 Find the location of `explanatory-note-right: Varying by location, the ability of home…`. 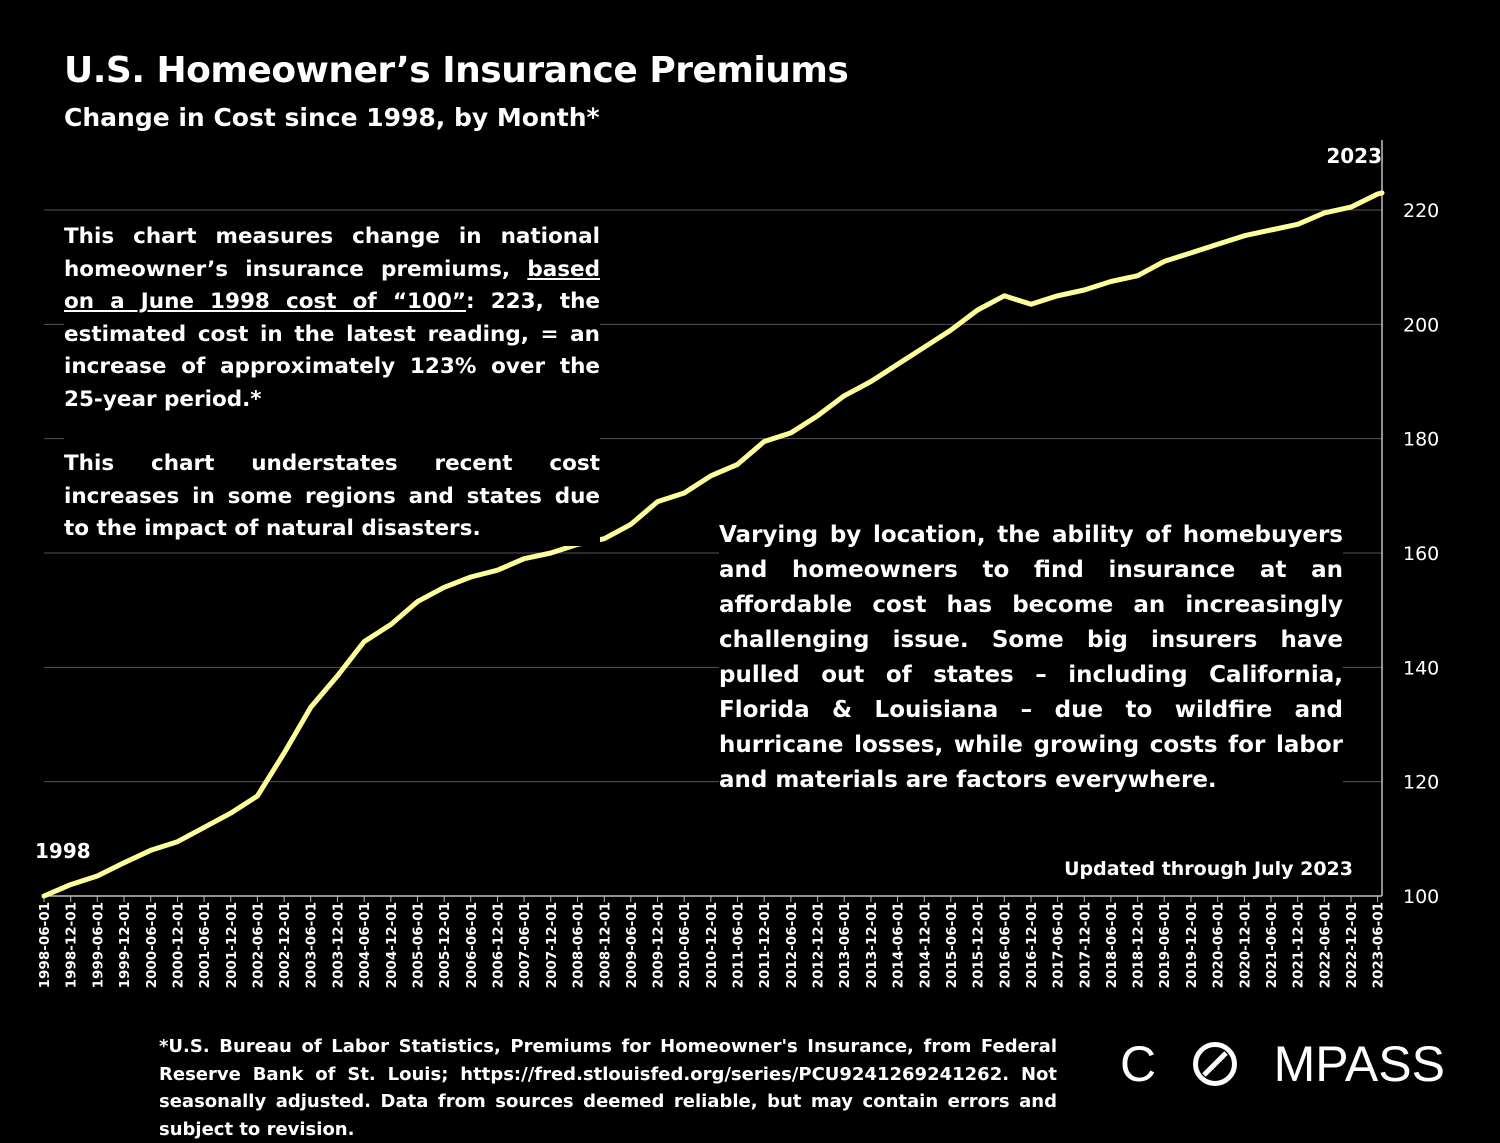

explanatory-note-right: Varying by location, the ability of home… is located at coordinates (1031, 658).